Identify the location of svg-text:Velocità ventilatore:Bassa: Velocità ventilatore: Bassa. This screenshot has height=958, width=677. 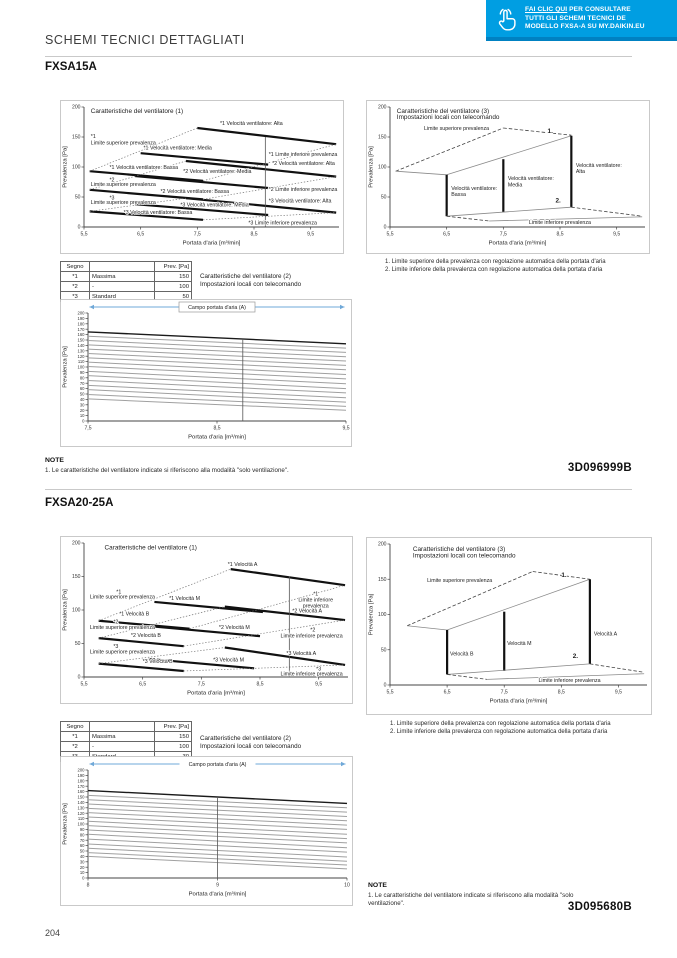
(474, 192).